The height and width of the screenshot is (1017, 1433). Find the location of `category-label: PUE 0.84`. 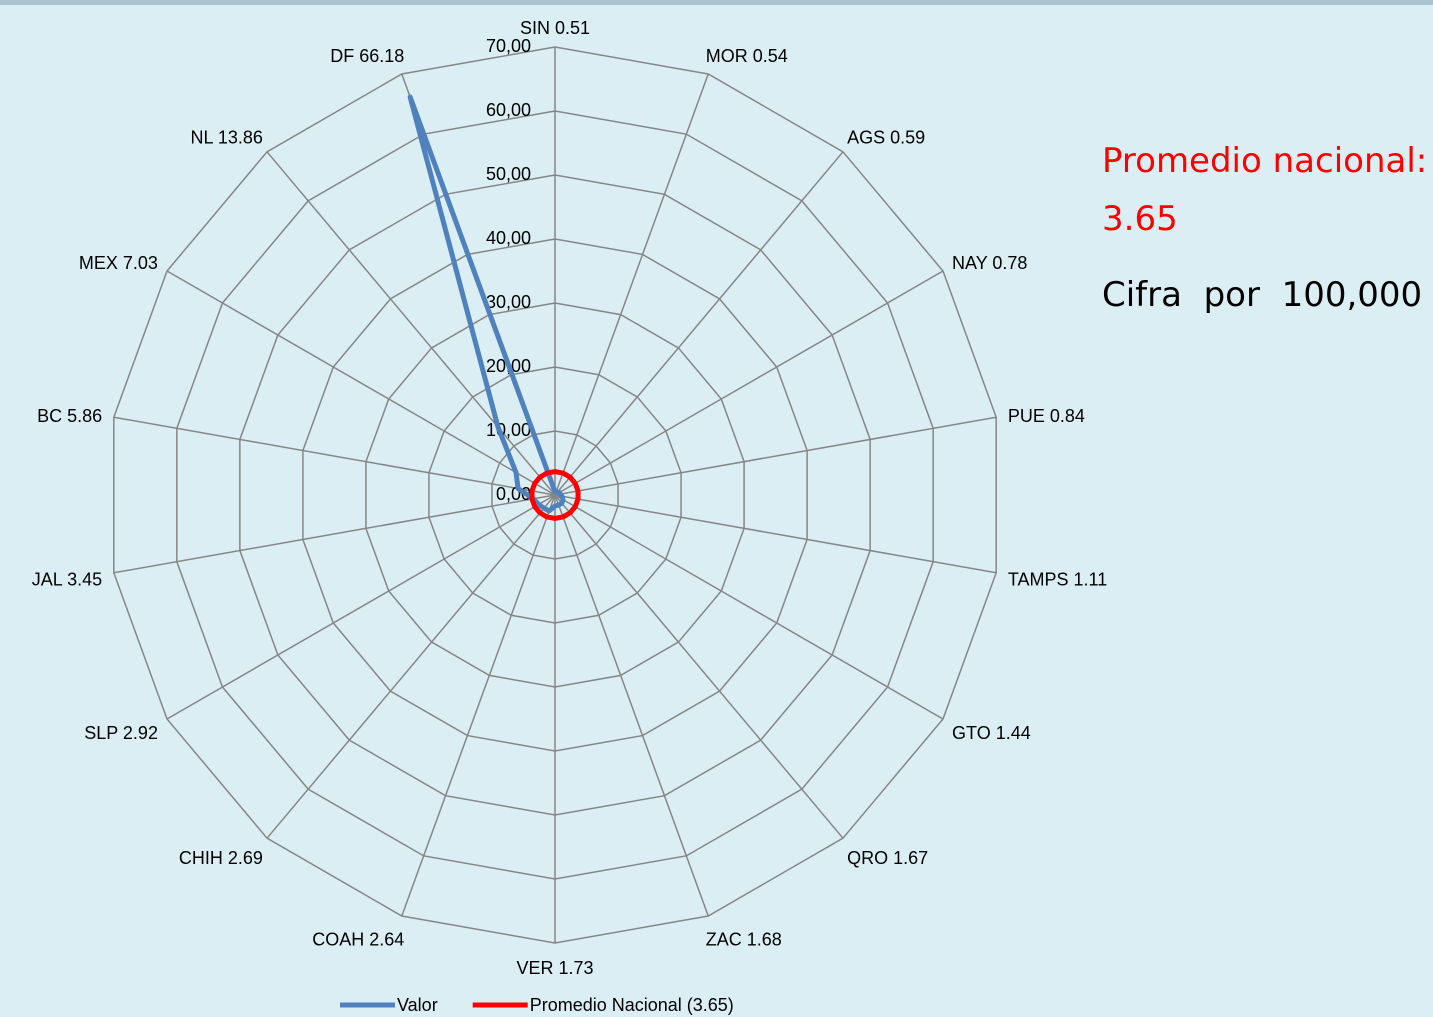

category-label: PUE 0.84 is located at coordinates (1046, 416).